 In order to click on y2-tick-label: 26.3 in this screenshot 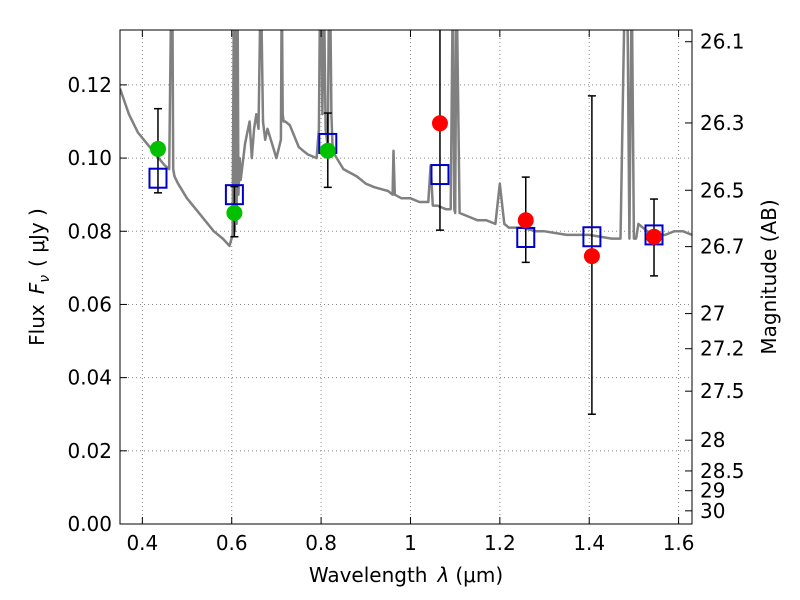, I will do `click(722, 123)`.